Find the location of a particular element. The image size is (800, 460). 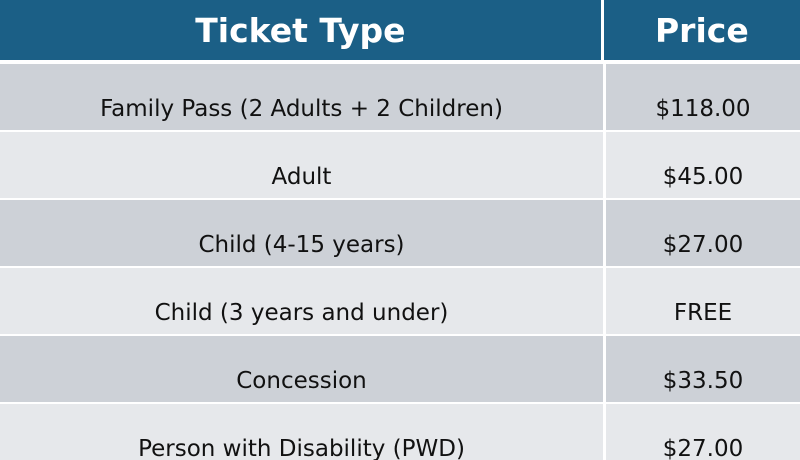

table-header: Ticket Type Price is located at coordinates (400, 32).